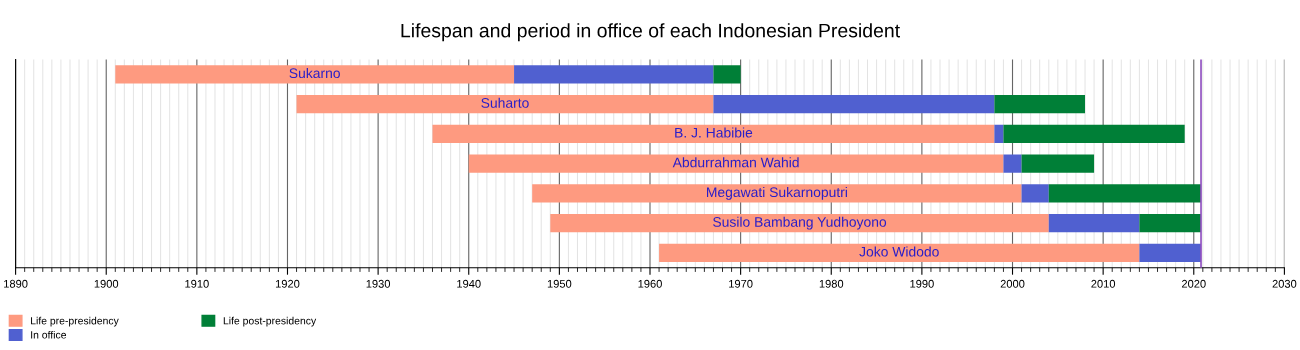 Image resolution: width=1300 pixels, height=350 pixels. I want to click on x-tick-label: 1930, so click(378, 283).